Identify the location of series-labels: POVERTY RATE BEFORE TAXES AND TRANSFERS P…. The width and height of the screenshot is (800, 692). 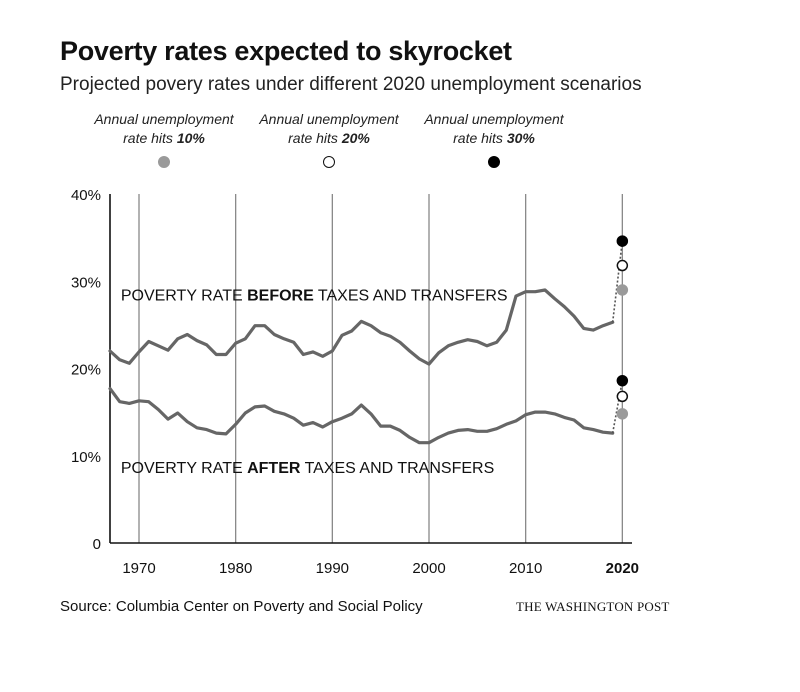
(314, 382).